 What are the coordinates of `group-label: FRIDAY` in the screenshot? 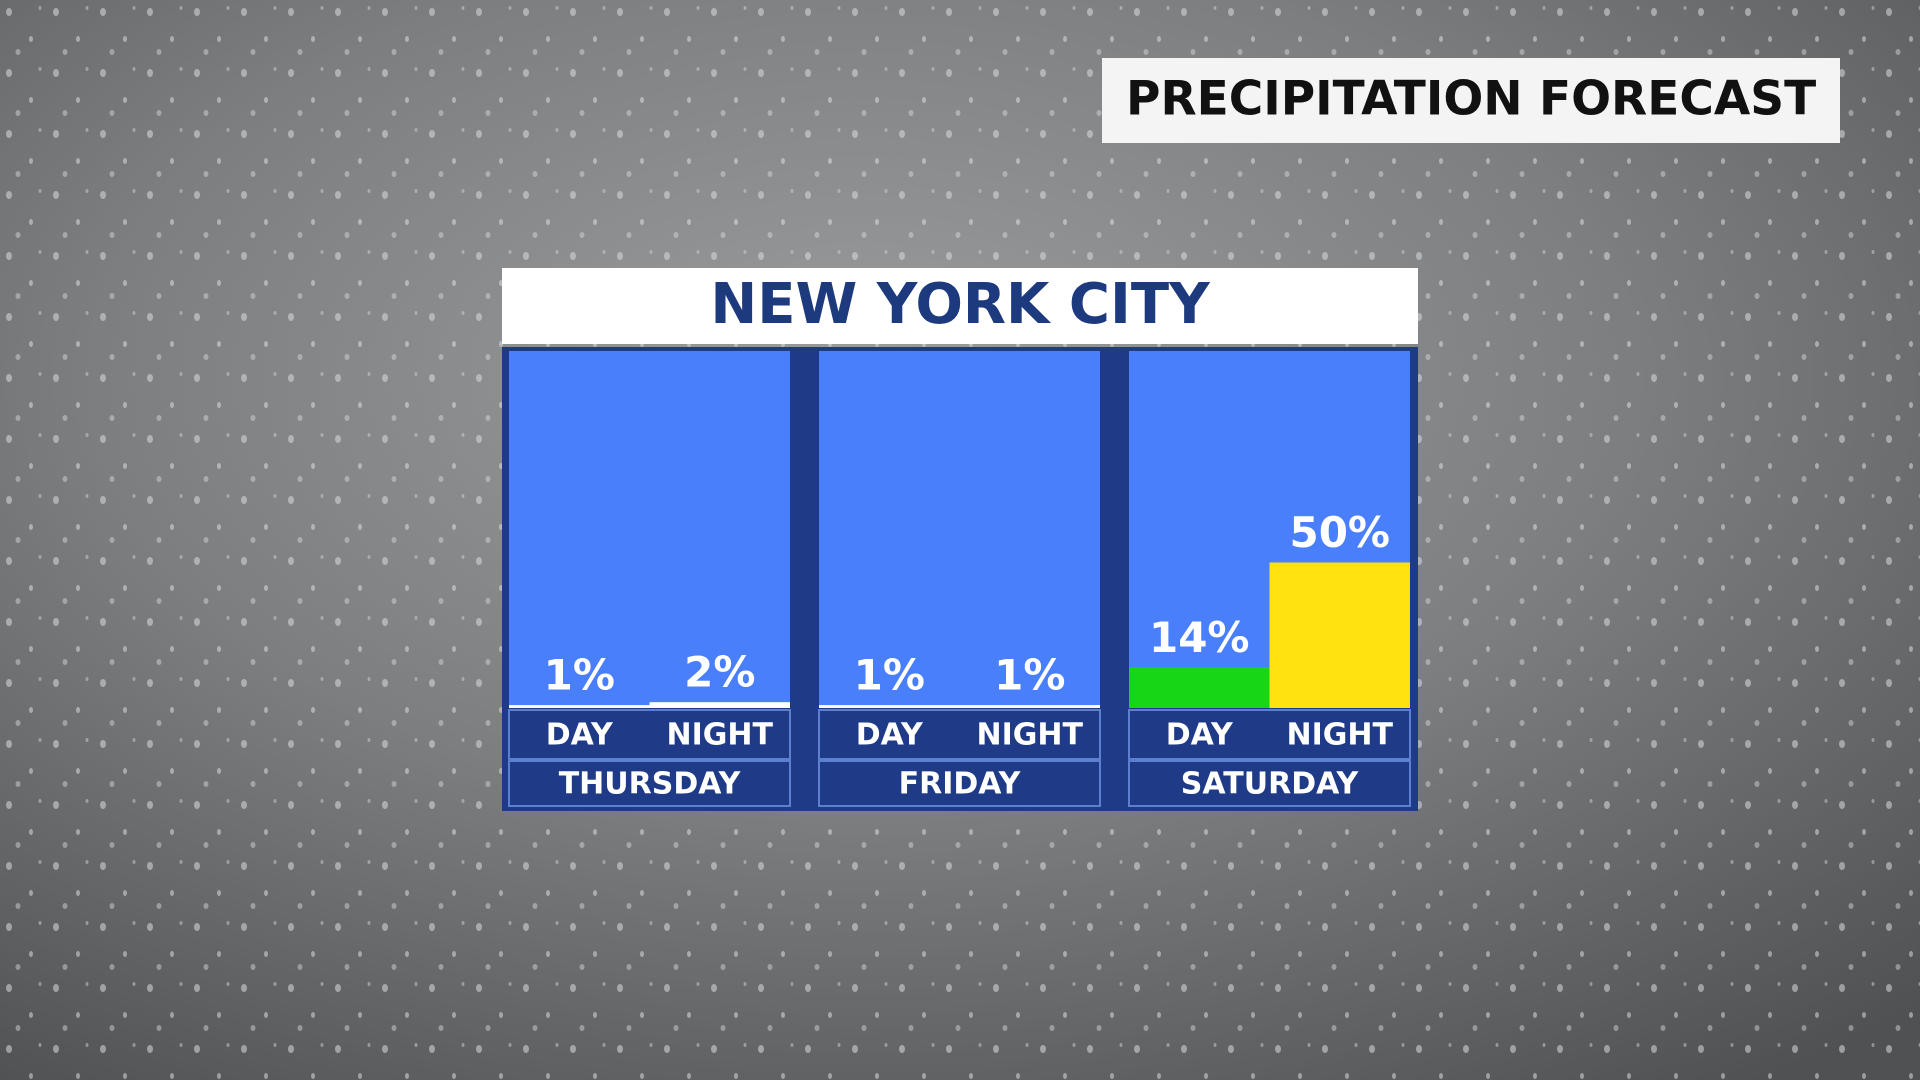 It's located at (960, 784).